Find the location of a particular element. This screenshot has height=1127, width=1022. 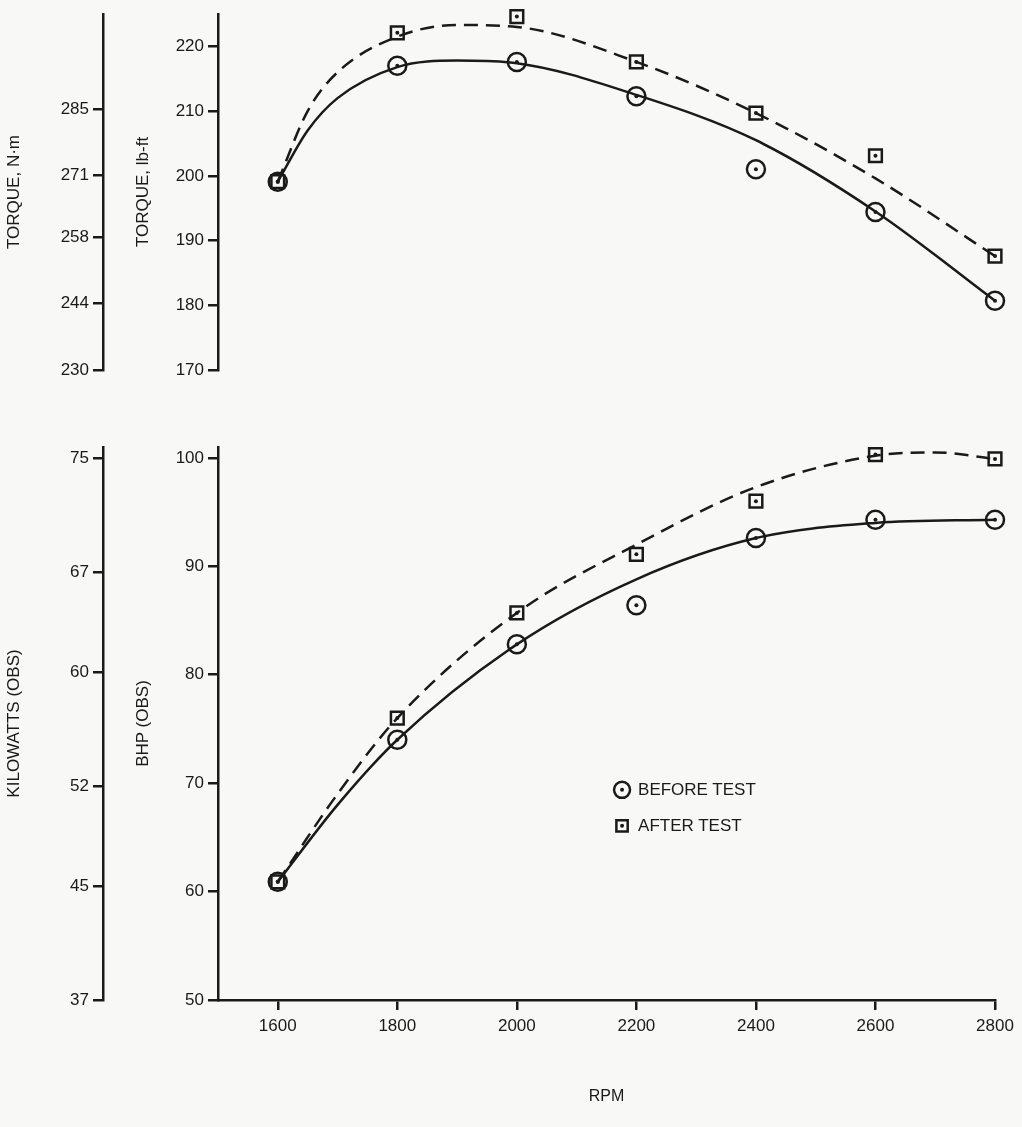

x-tick-label: 2400 is located at coordinates (756, 1025).